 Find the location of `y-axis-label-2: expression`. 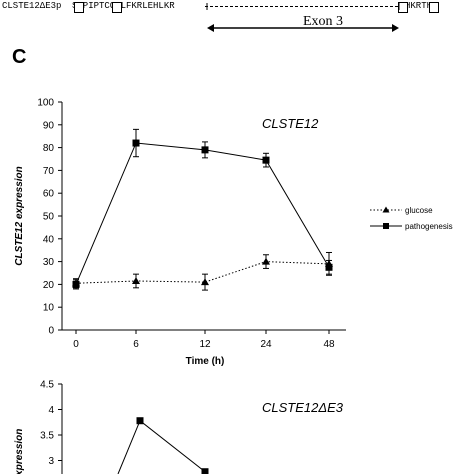

y-axis-label-2: expression is located at coordinates (19, 451).